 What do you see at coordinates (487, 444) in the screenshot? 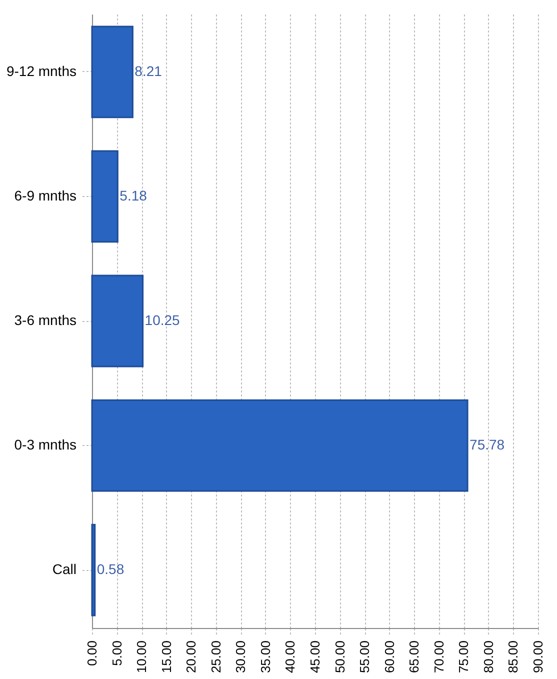
I see `data-label: 75.78` at bounding box center [487, 444].